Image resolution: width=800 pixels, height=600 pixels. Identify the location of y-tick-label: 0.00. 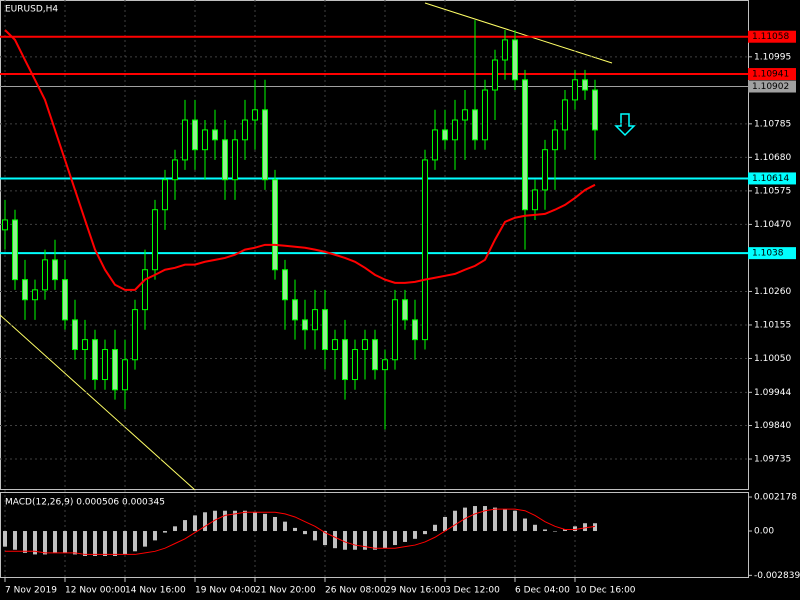
(764, 532).